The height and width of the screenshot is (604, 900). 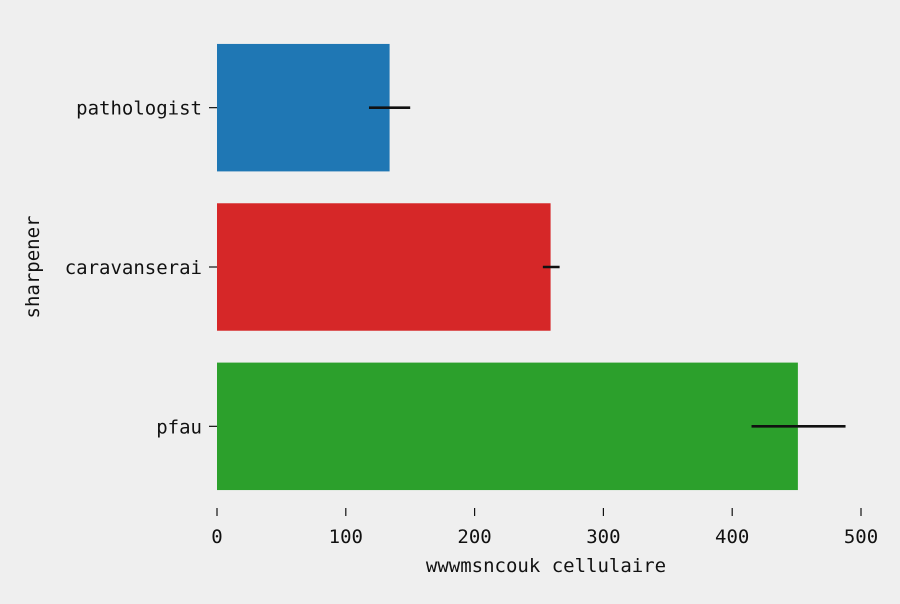 I want to click on y-axis: pathologist caravanserai pfau, so click(x=141, y=268).